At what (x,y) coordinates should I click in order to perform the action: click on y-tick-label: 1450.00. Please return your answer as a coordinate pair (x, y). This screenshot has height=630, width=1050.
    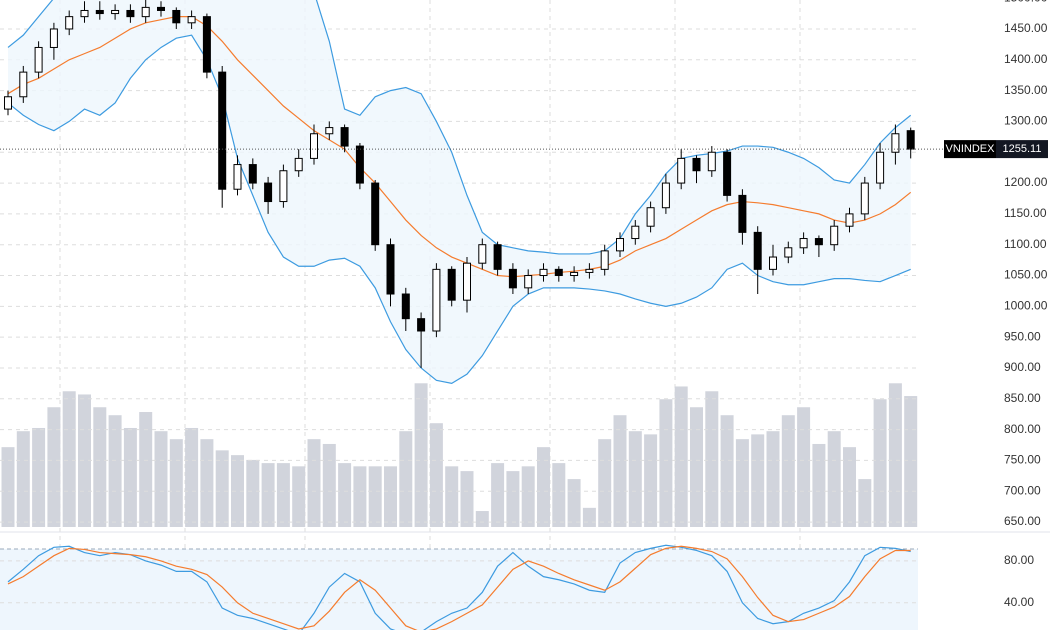
    Looking at the image, I should click on (1026, 28).